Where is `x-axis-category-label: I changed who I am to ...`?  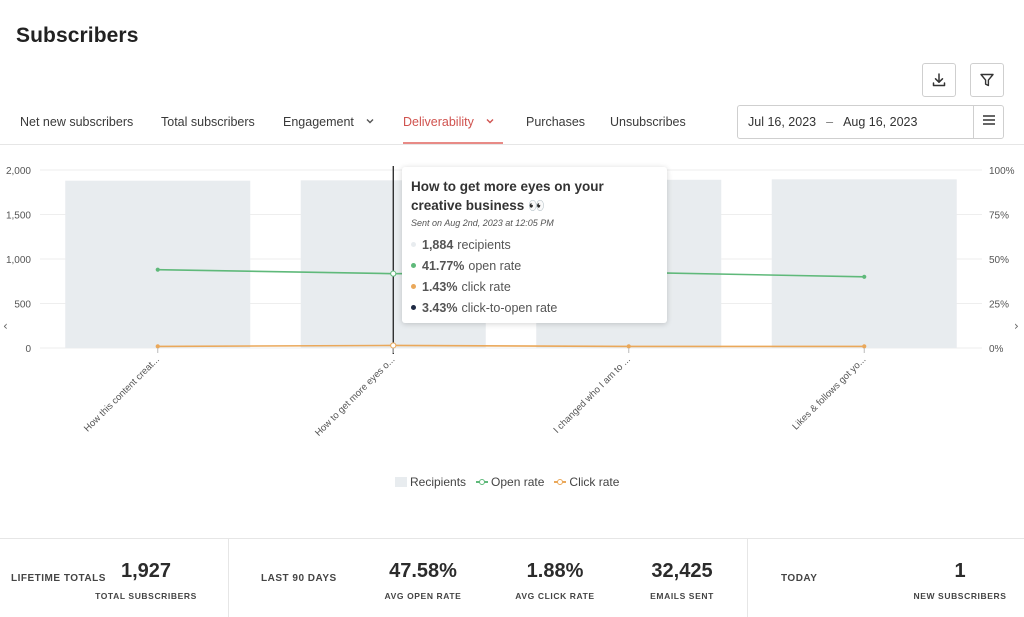 x-axis-category-label: I changed who I am to ... is located at coordinates (592, 394).